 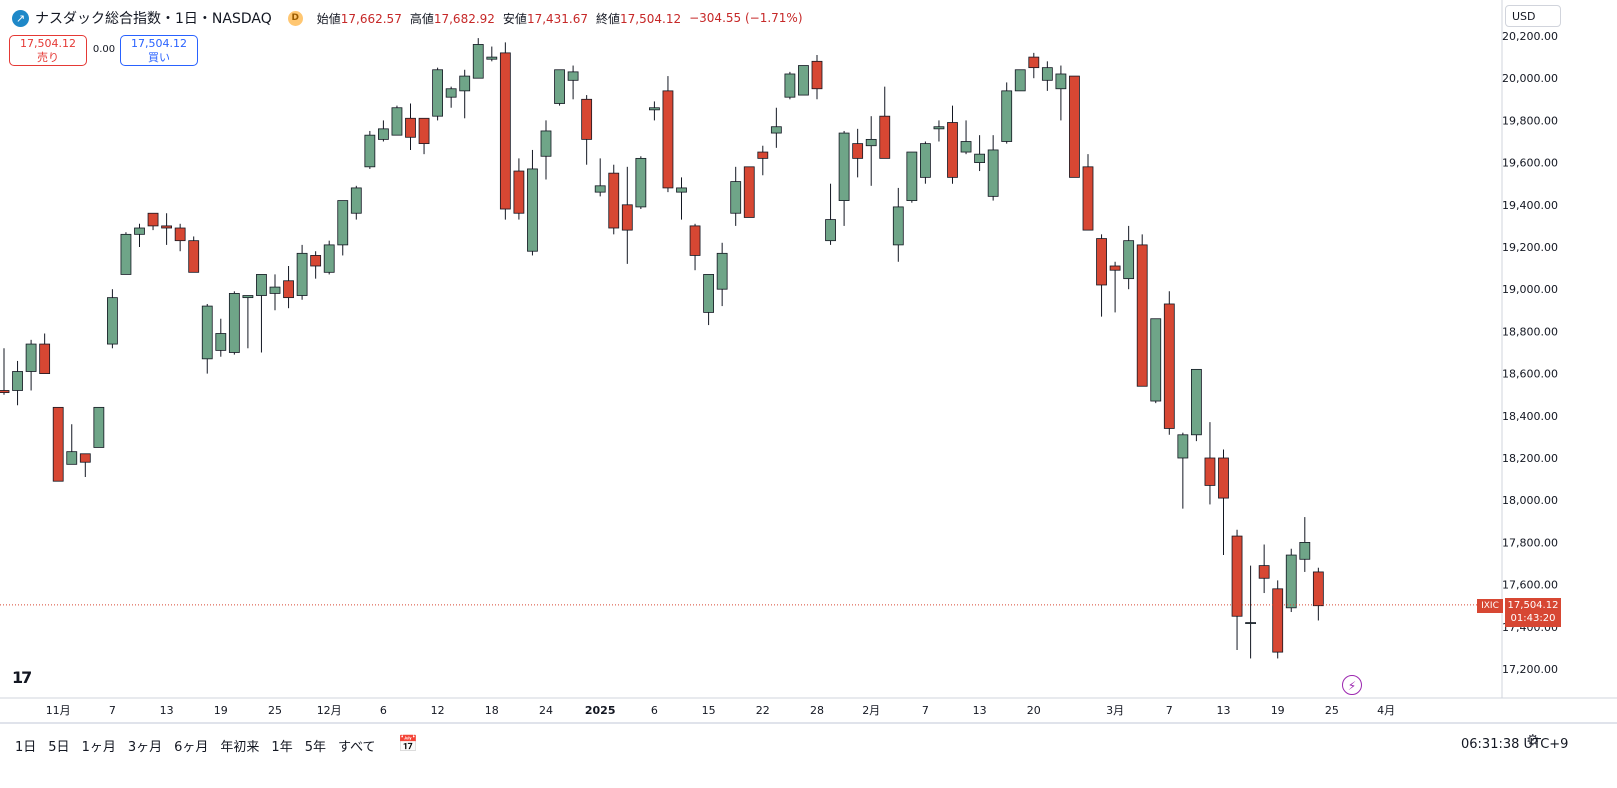 I want to click on open-value: 始値17,662.57, so click(x=359, y=18).